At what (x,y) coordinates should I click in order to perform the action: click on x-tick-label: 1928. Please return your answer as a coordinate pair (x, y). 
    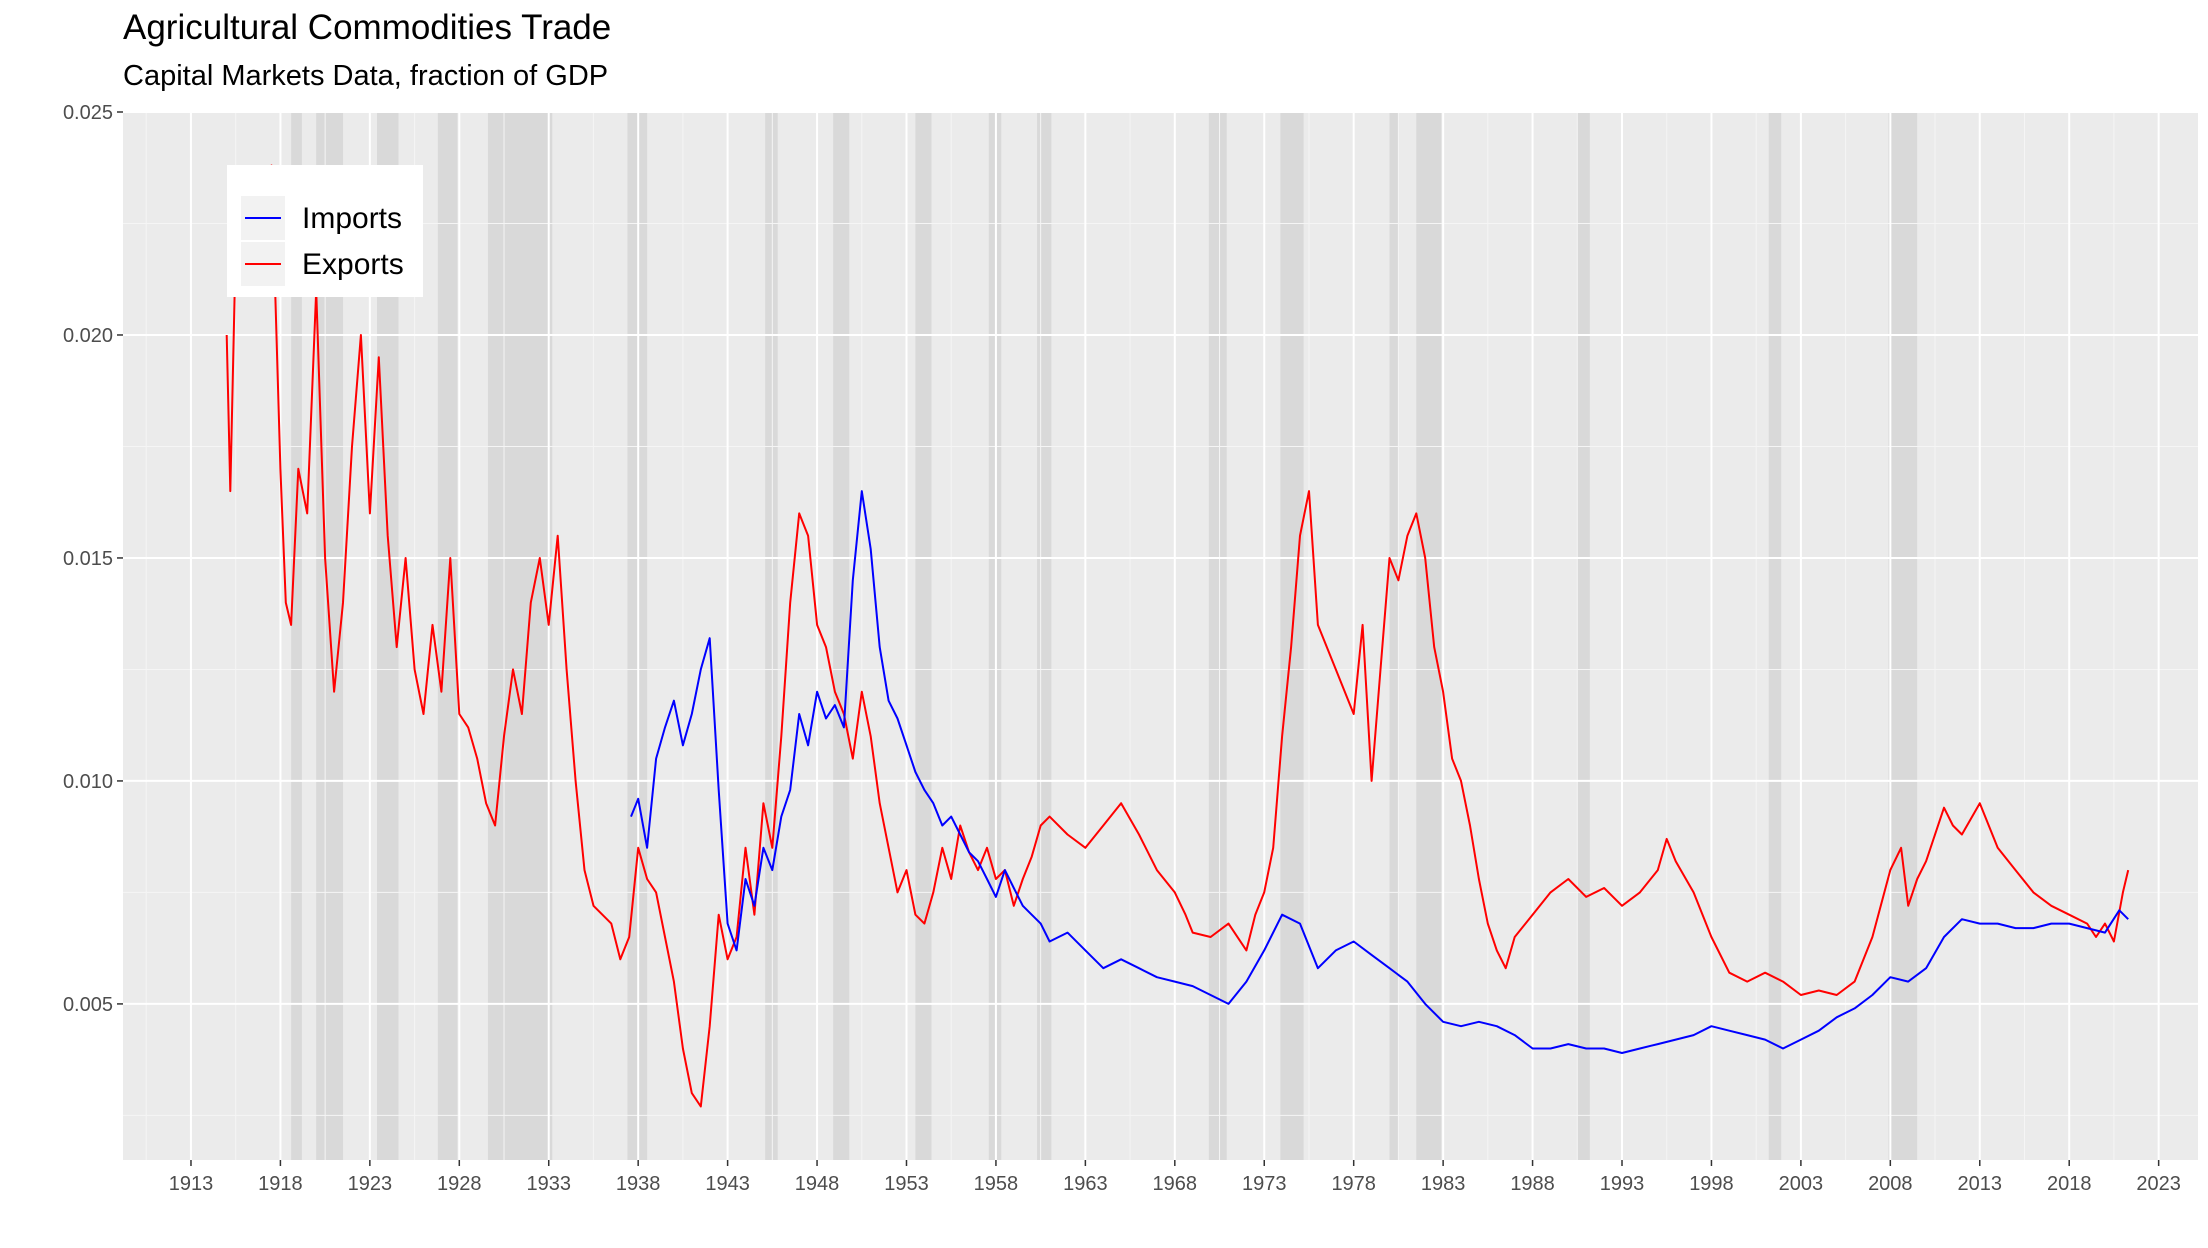
    Looking at the image, I should click on (459, 1184).